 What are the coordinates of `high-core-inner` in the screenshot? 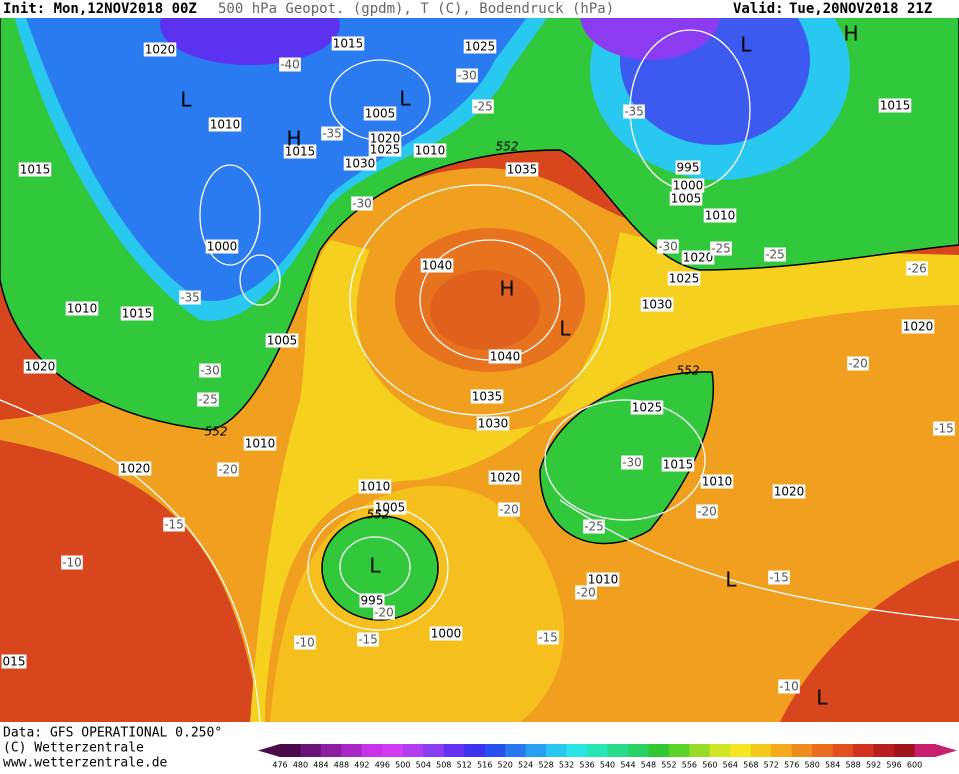 It's located at (485, 310).